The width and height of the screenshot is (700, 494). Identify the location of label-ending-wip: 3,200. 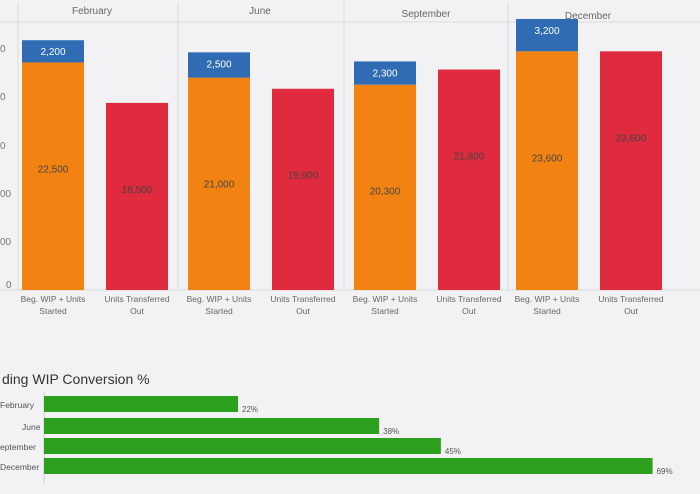
(546, 31).